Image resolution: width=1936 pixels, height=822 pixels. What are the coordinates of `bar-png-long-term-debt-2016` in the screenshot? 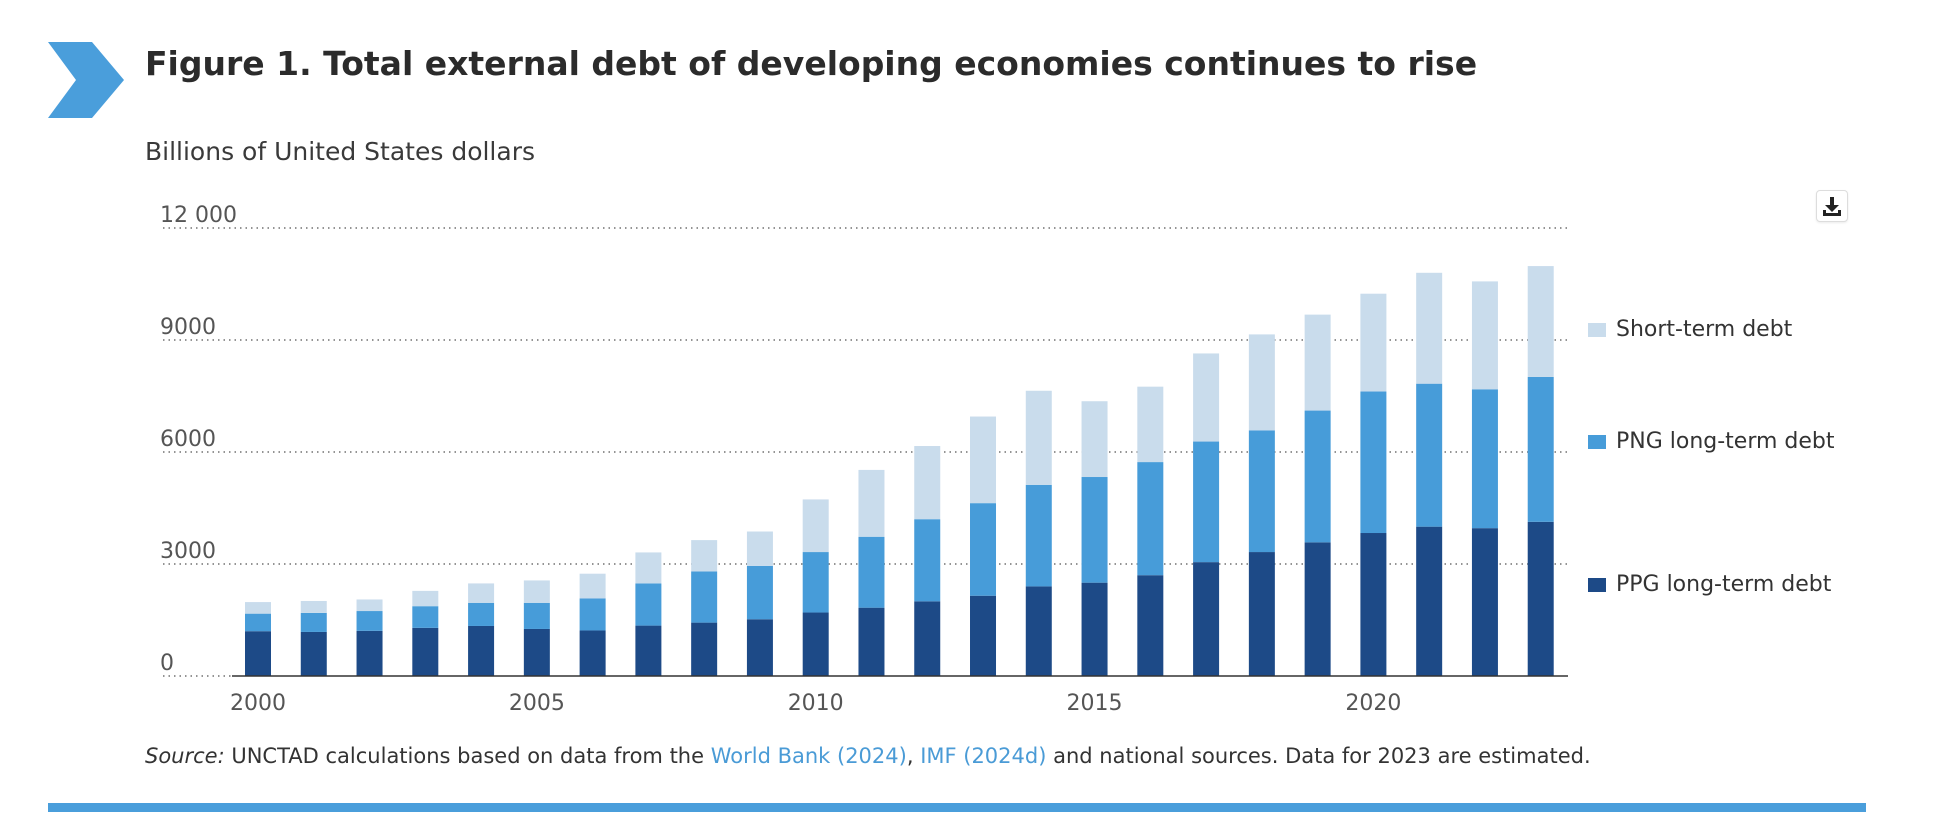 It's located at (1150, 519).